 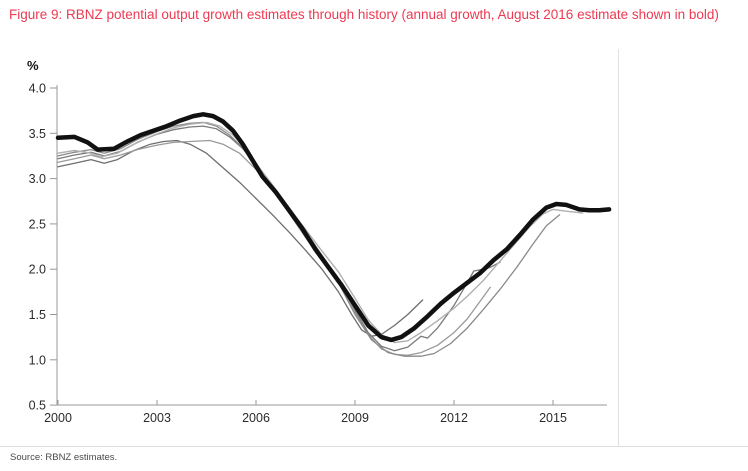 What do you see at coordinates (37, 315) in the screenshot?
I see `y-tick-label: 1.5` at bounding box center [37, 315].